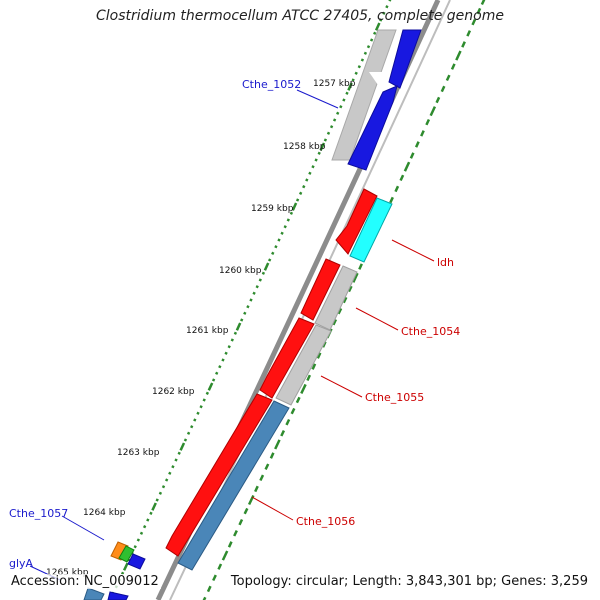 Image resolution: width=600 pixels, height=600 pixels. Describe the element at coordinates (118, 595) in the screenshot. I see `gene-feature-blue-bottom` at that location.